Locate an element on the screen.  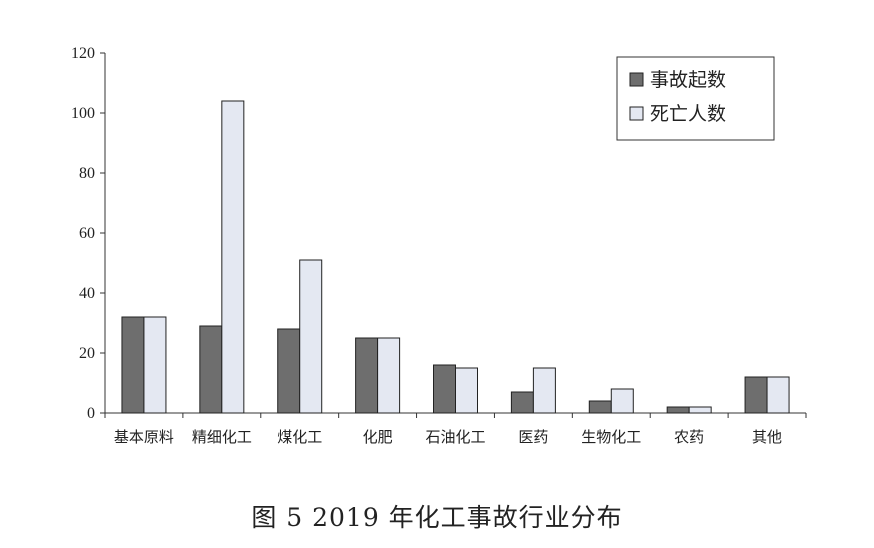
x-category-label: 医药 is located at coordinates (533, 437).